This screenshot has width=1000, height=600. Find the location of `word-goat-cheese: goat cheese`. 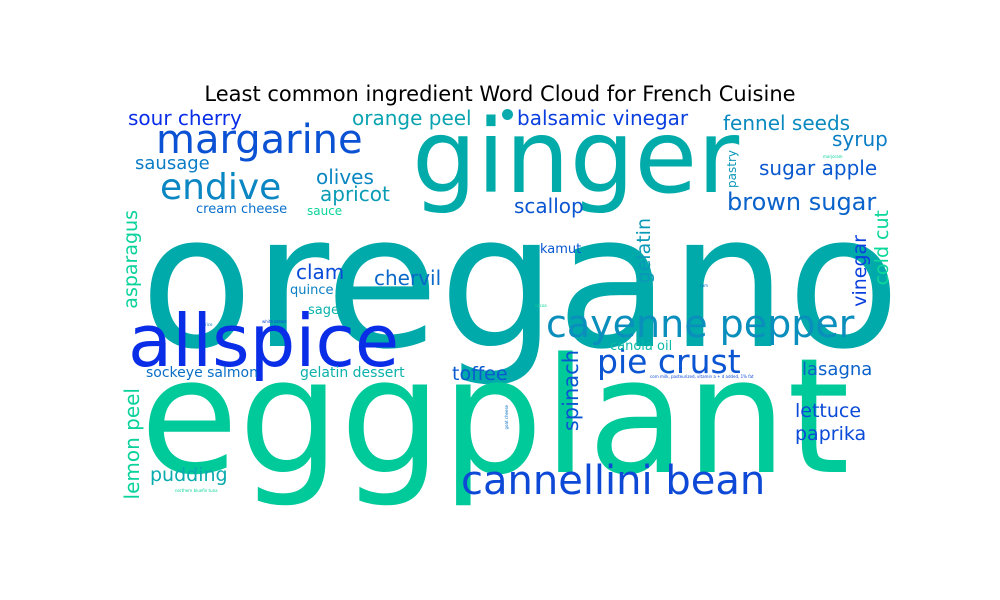

word-goat-cheese: goat cheese is located at coordinates (506, 417).